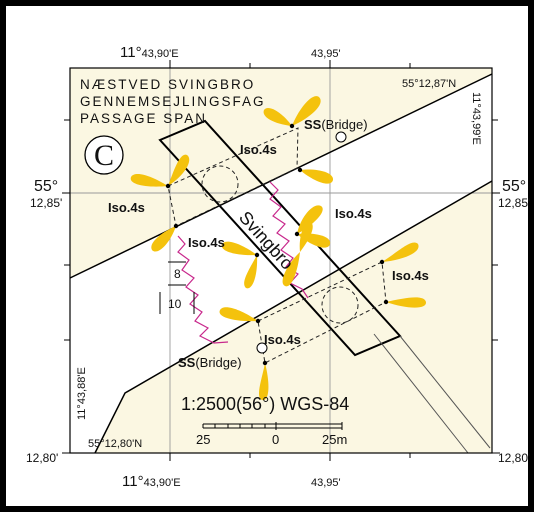 The image size is (534, 512). I want to click on lat-bottom-left: 55°12,80'N, so click(115, 444).